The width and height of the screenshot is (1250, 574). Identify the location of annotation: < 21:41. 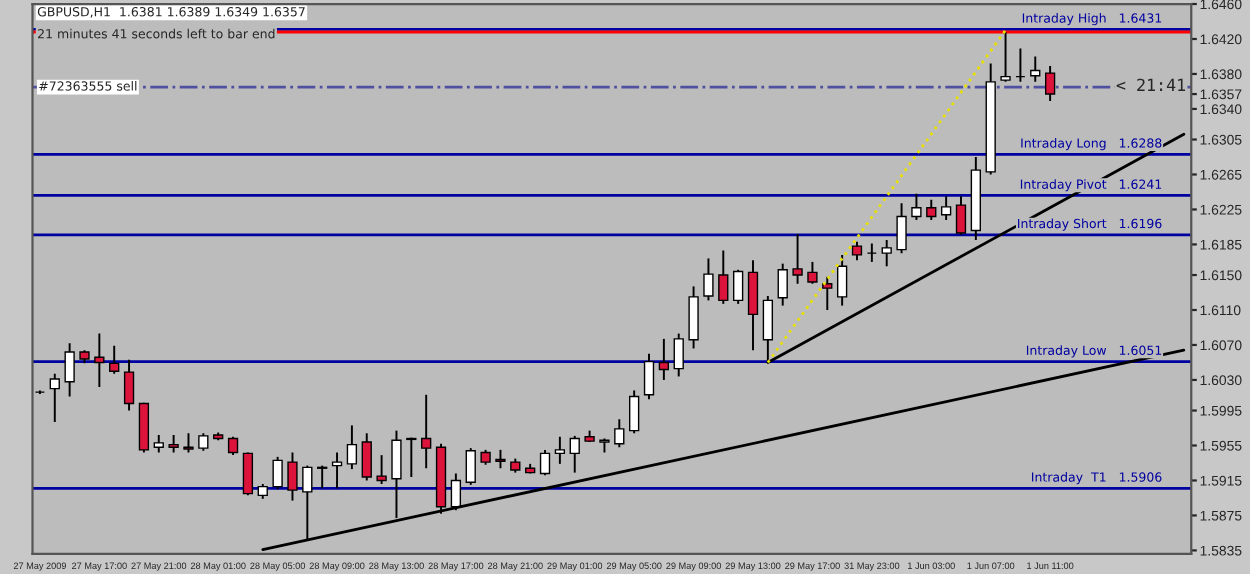
(1151, 85).